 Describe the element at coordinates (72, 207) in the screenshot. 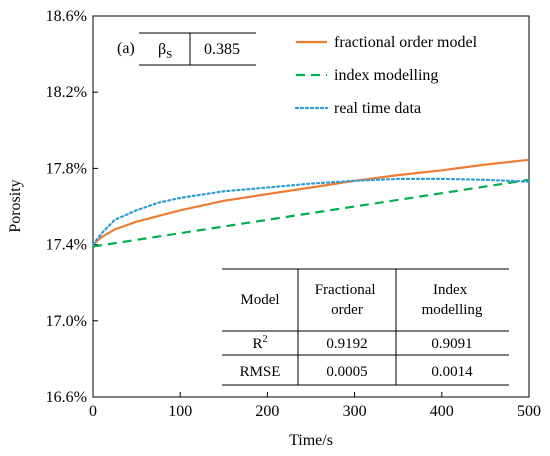

I see `y-axis-ticks: 16.6% 17.0% 17.4% 17.8% 18.2% 18.6%` at that location.